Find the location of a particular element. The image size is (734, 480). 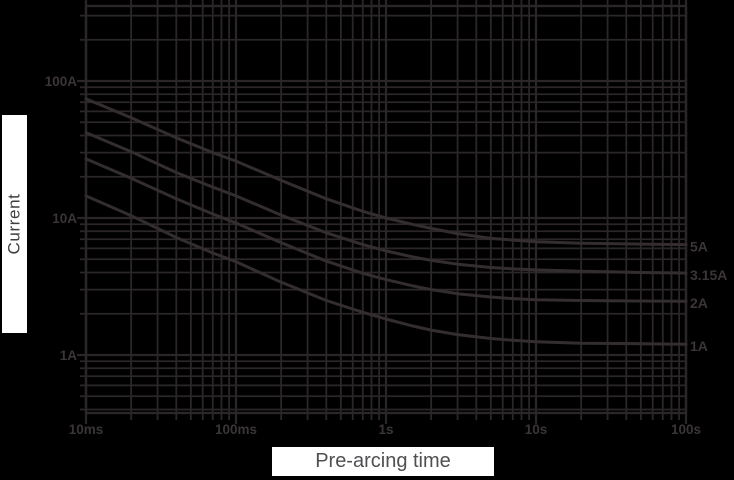

x-axis-label: Pre-arcing time is located at coordinates (383, 461).